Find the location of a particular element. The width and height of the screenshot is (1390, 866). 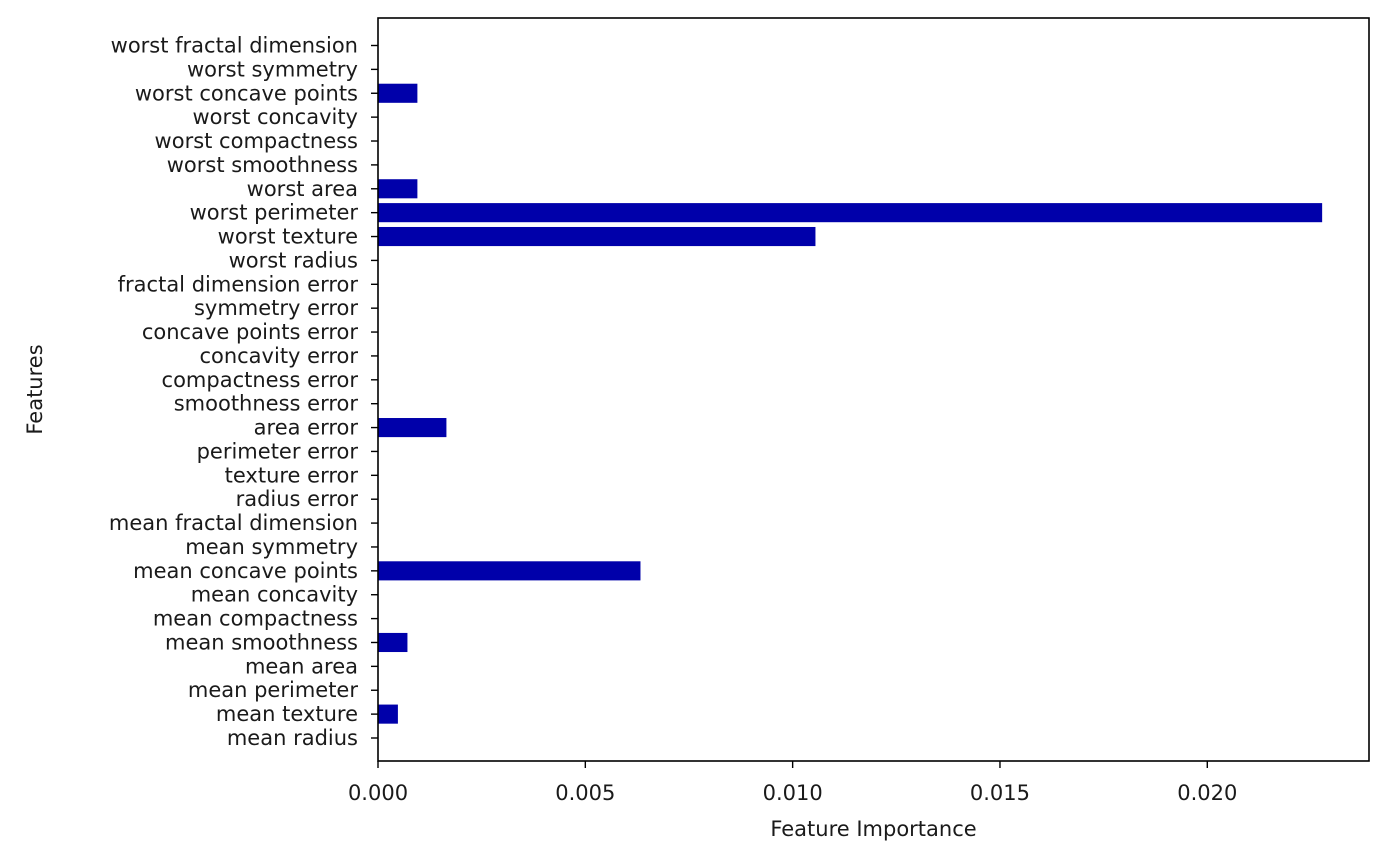

x-tick-label: 0.005 is located at coordinates (585, 793).